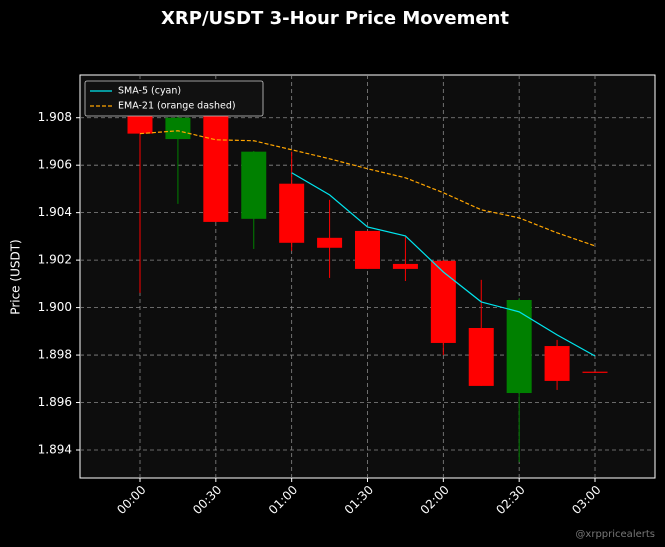 Image resolution: width=665 pixels, height=547 pixels. Describe the element at coordinates (16, 276) in the screenshot. I see `y-axis-label: Price (USDT)` at that location.